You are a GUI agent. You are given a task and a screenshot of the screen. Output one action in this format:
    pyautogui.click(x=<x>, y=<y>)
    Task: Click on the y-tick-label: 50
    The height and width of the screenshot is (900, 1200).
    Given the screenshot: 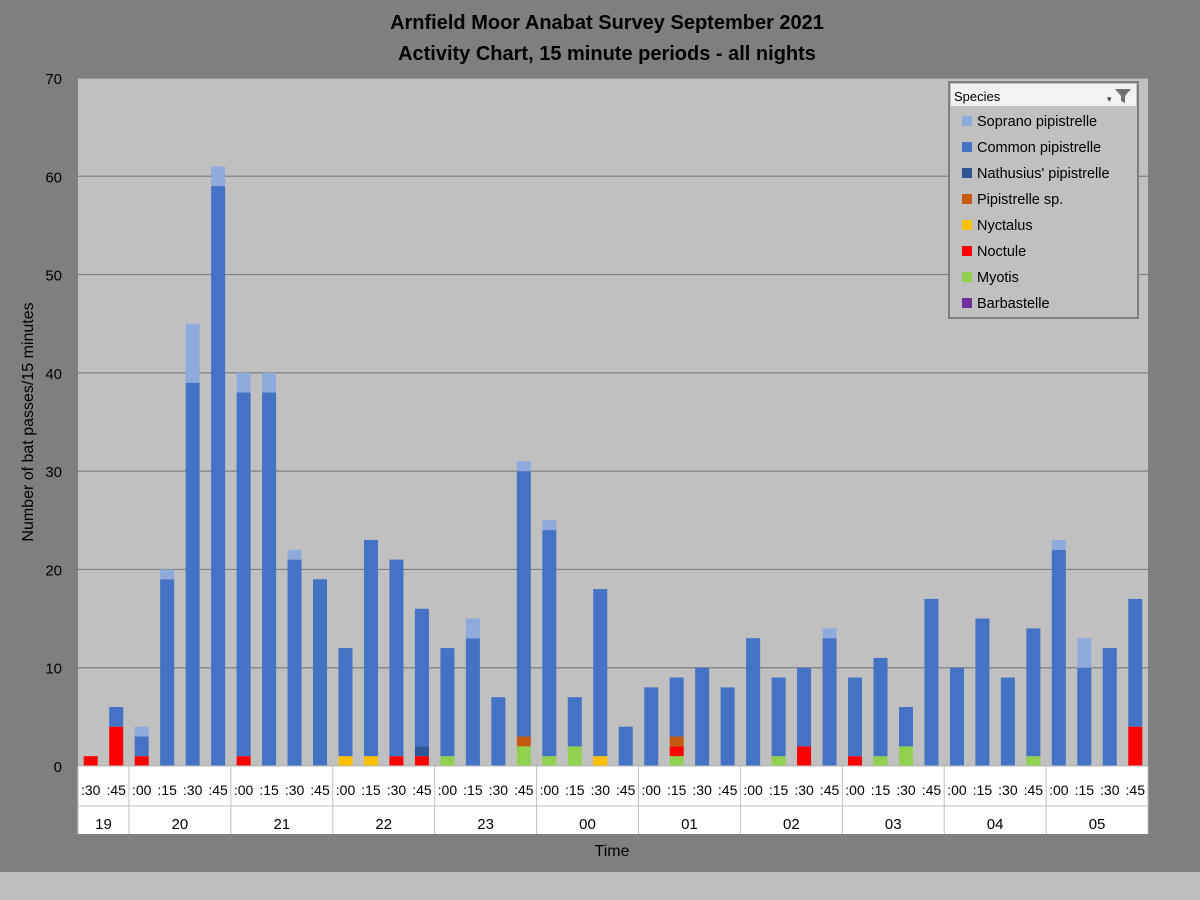 What is the action you would take?
    pyautogui.click(x=53, y=276)
    